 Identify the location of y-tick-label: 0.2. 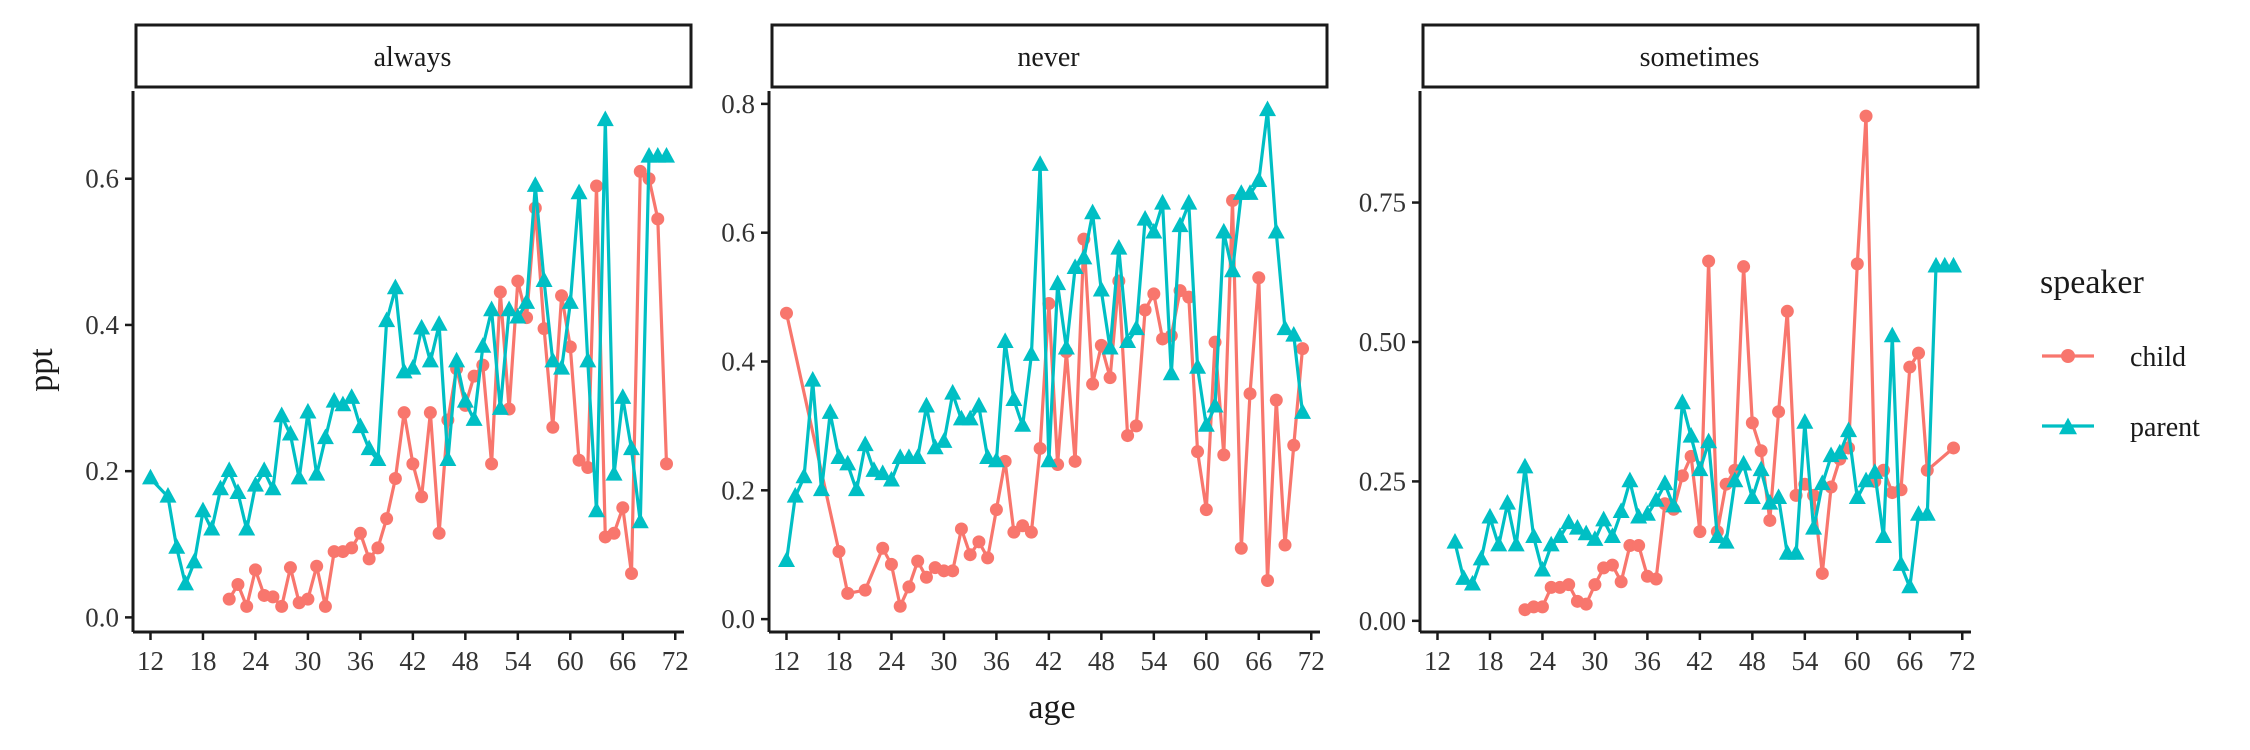
(102, 471).